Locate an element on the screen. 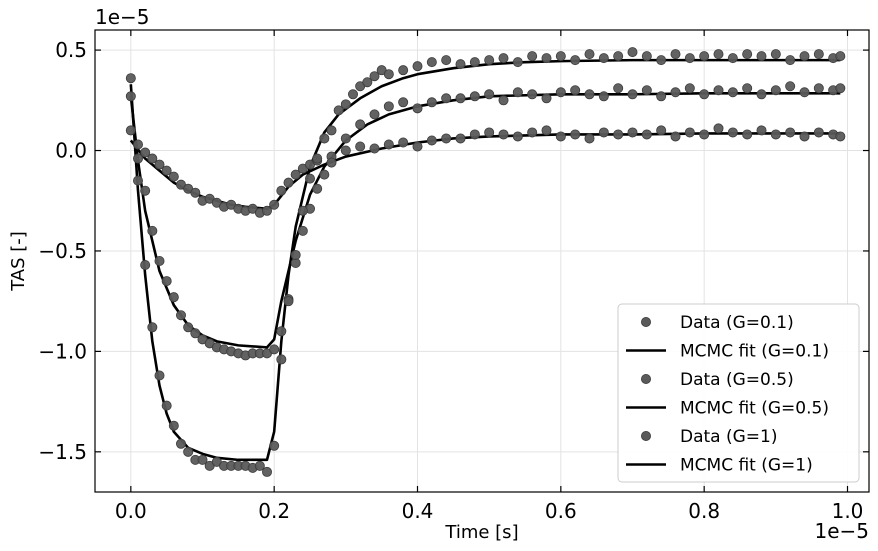  x-tick-label: 0.4 is located at coordinates (418, 511).